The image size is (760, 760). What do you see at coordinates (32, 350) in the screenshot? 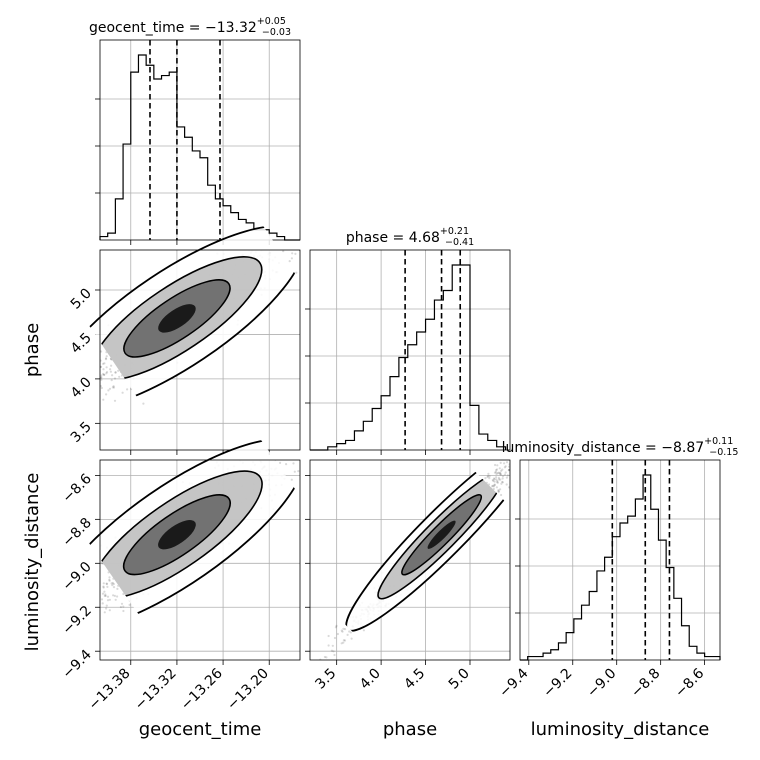
I see `ylabel-phase: phase` at bounding box center [32, 350].